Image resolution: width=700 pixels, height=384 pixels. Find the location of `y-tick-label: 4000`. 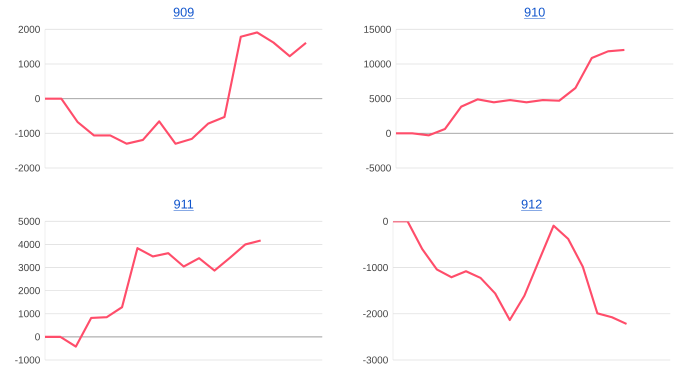

y-tick-label: 4000 is located at coordinates (29, 244).